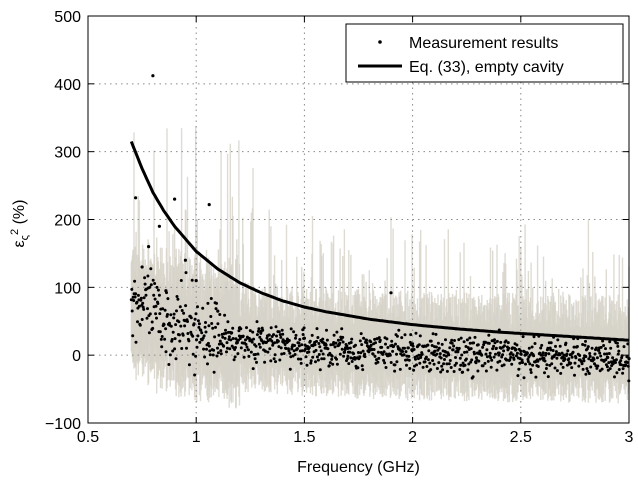 This screenshot has width=638, height=484. I want to click on x-tick-label: 3, so click(629, 437).